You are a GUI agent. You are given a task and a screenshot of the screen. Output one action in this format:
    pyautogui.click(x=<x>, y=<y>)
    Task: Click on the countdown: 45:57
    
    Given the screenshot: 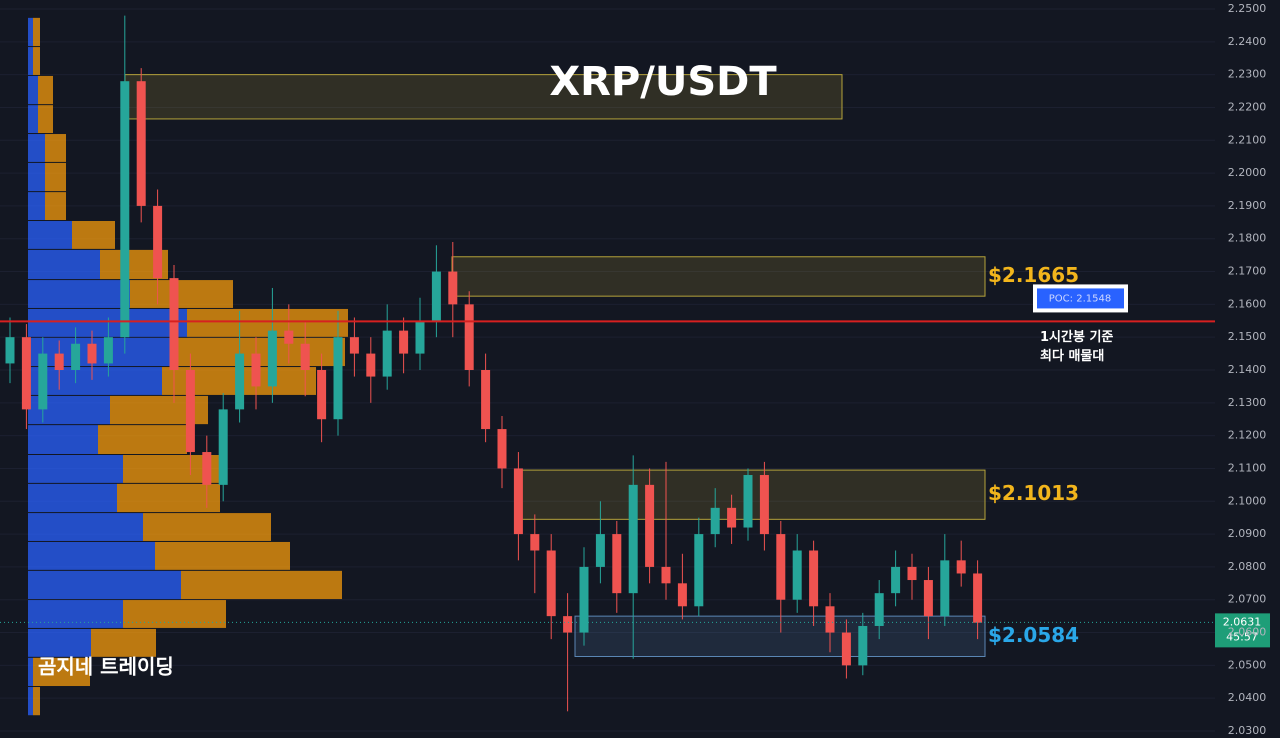 What is the action you would take?
    pyautogui.click(x=1242, y=636)
    